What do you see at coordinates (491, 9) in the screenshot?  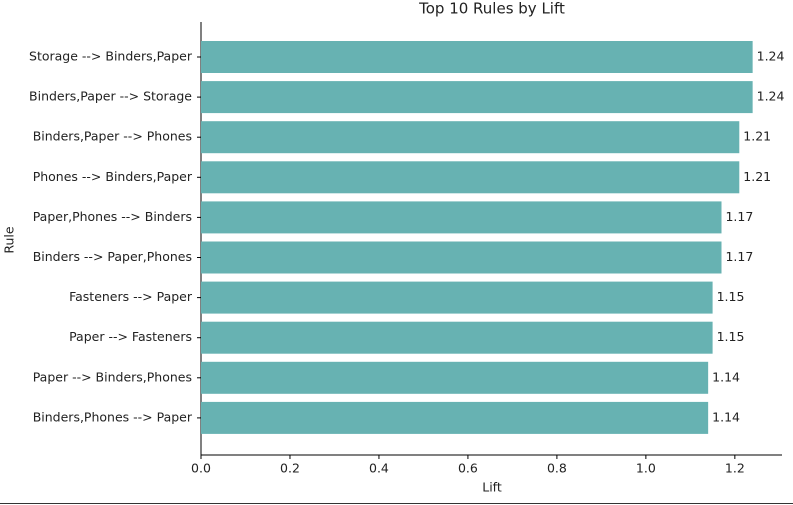 I see `chart-title: Top 10 Rules by Lift` at bounding box center [491, 9].